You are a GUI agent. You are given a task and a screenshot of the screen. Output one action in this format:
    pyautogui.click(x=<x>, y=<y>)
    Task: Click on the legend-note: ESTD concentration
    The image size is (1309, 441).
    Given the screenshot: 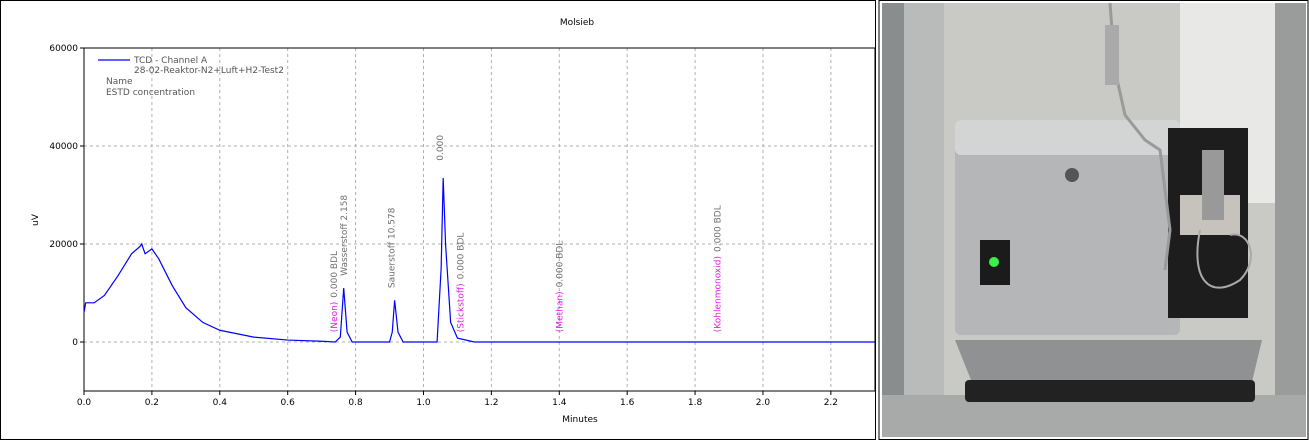 What is the action you would take?
    pyautogui.click(x=150, y=93)
    